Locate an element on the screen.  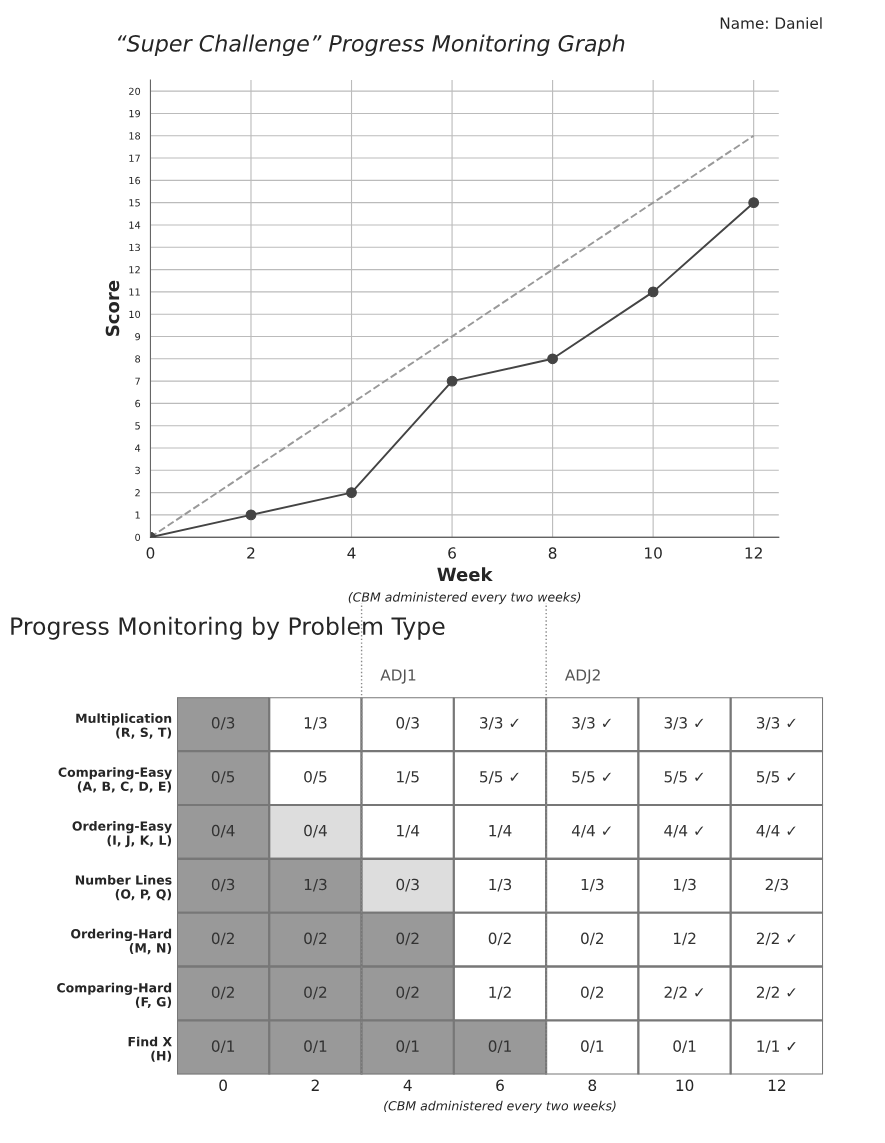
y-tick-label: 8 is located at coordinates (138, 359).